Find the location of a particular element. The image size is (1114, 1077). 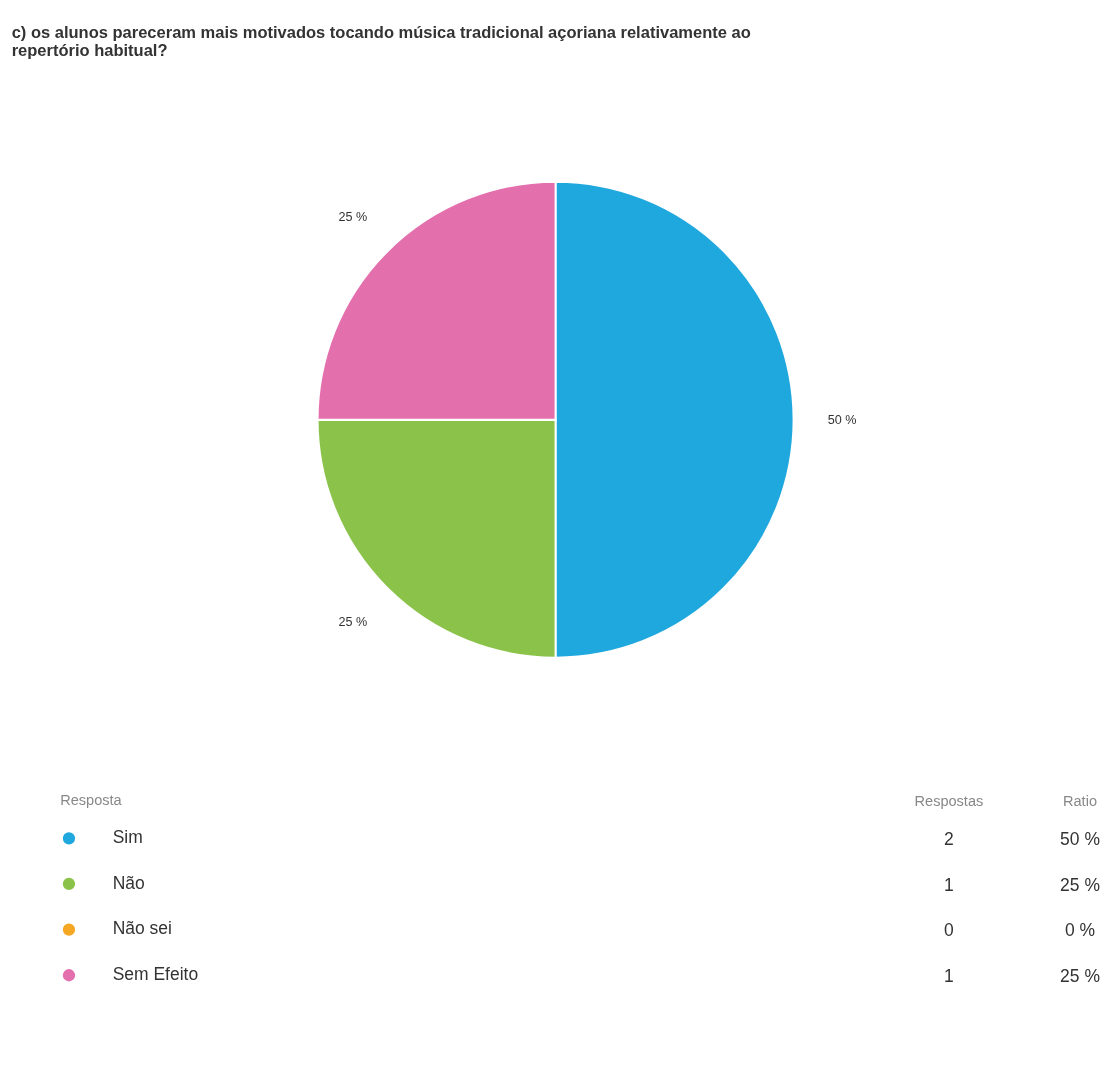

legend-label: Não is located at coordinates (128, 882).